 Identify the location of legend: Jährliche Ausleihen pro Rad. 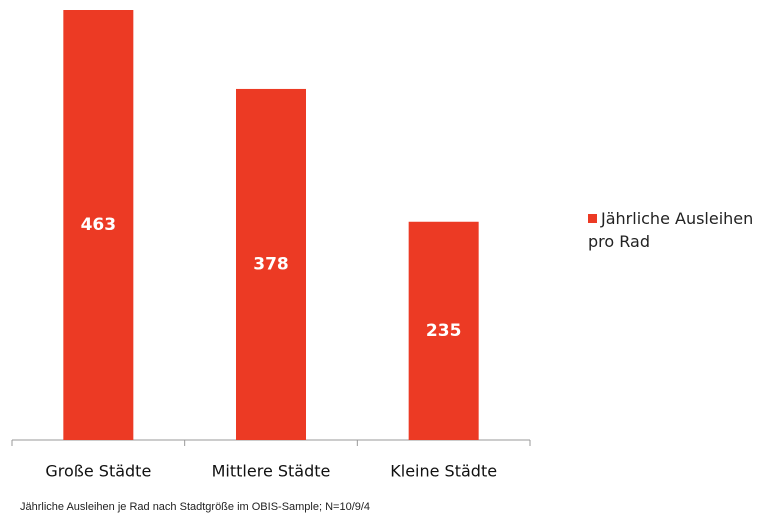
(683, 230).